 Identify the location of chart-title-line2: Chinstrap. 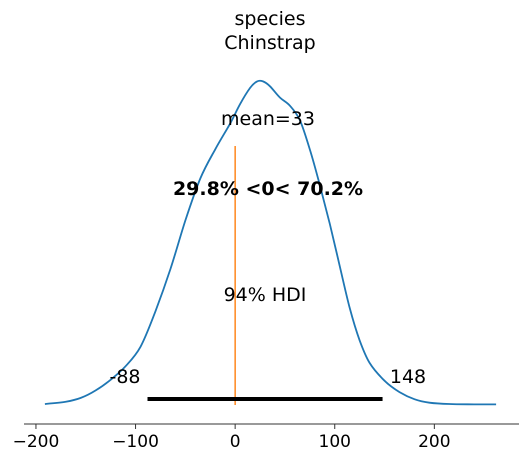
(270, 43).